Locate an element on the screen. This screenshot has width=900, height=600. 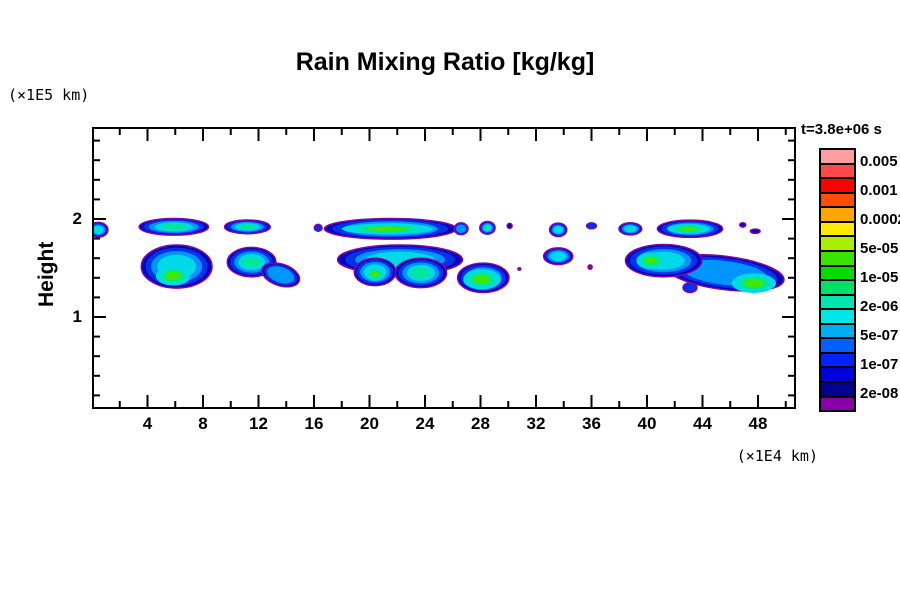
x-tick-label: 48 is located at coordinates (758, 423).